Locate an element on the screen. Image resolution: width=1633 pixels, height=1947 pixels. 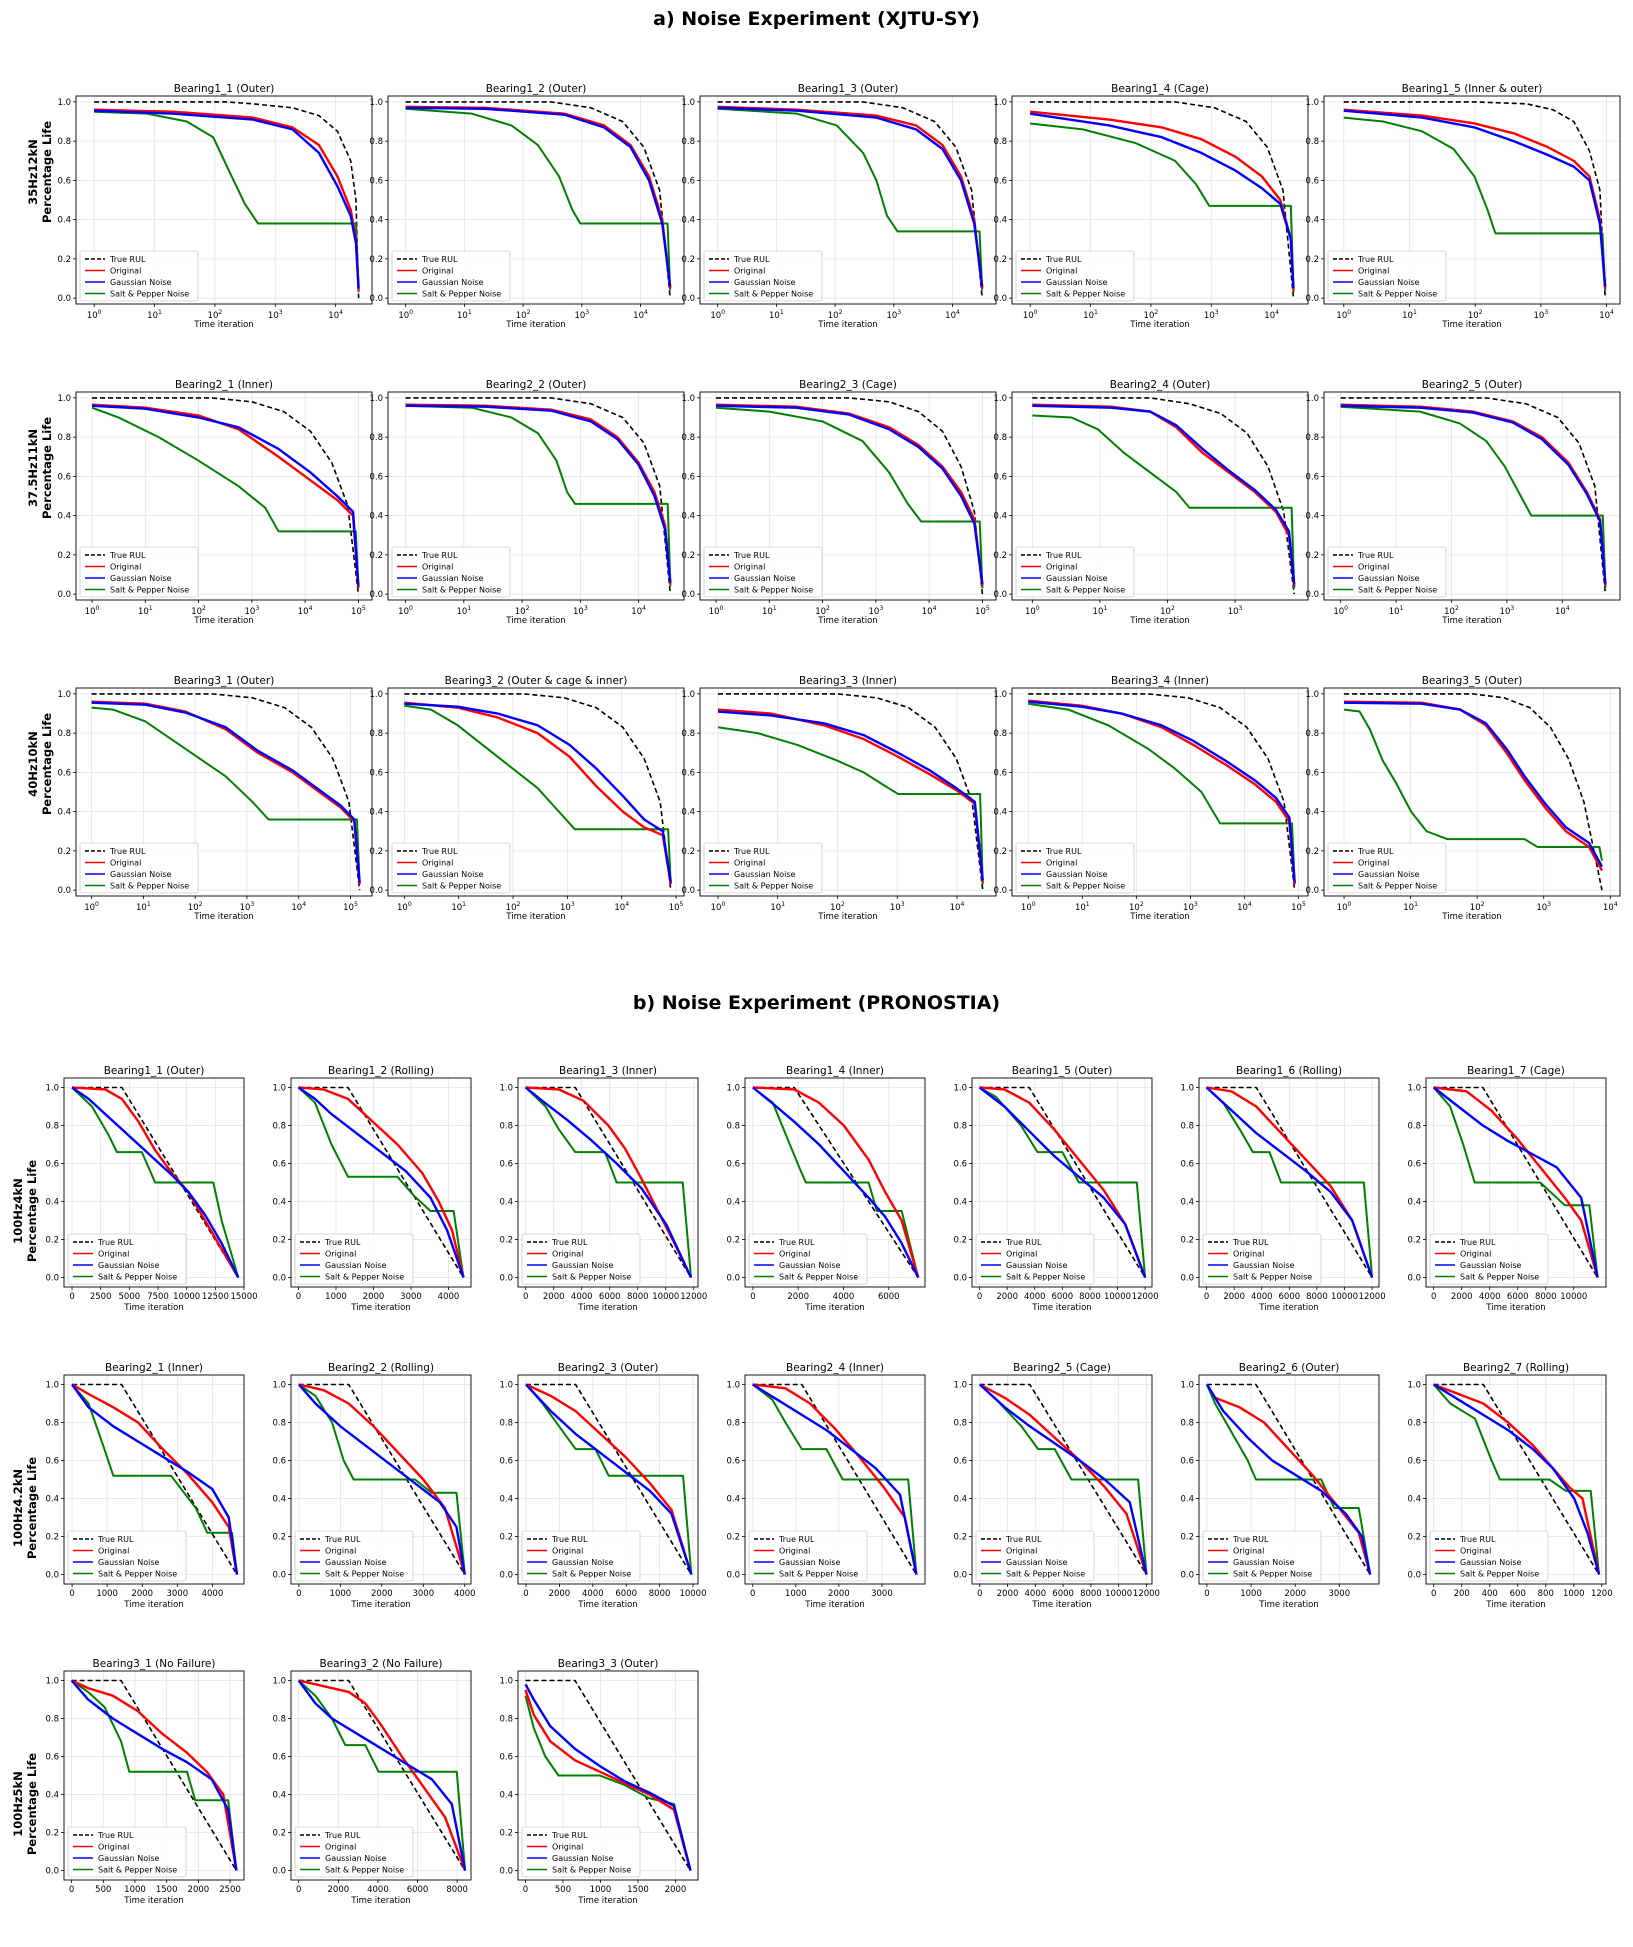
x-tick-label: 1000 is located at coordinates (135, 1890).